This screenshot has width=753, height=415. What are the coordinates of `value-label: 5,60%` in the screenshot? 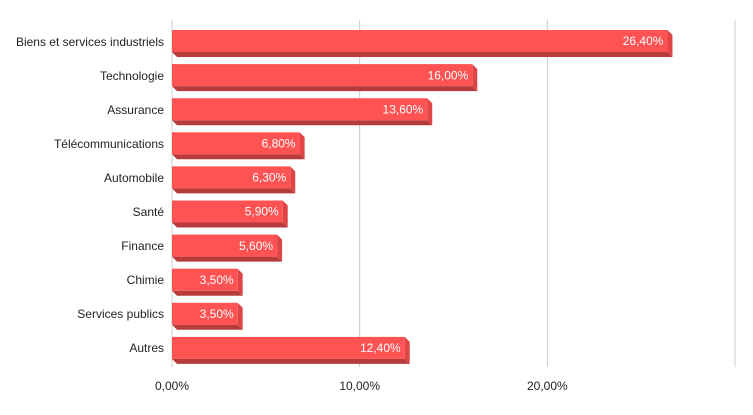 It's located at (256, 246).